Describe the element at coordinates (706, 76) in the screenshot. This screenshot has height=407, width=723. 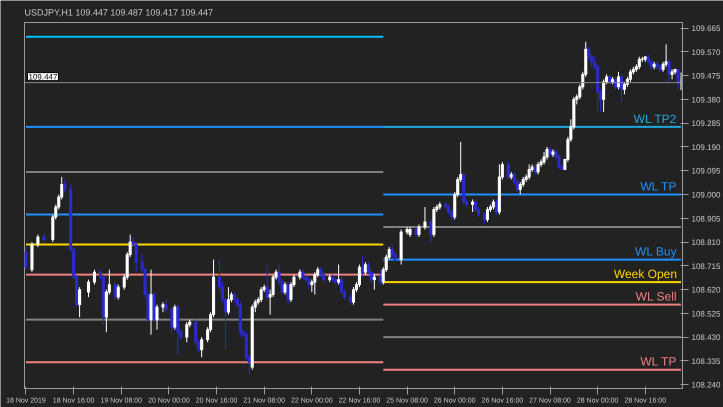
I see `y-tick-label: 109.475` at that location.